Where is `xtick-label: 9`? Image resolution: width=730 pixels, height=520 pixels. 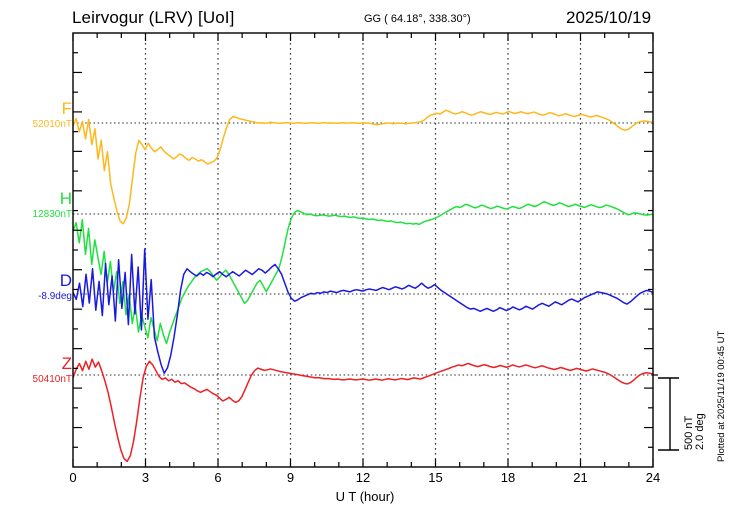 xtick-label: 9 is located at coordinates (290, 477).